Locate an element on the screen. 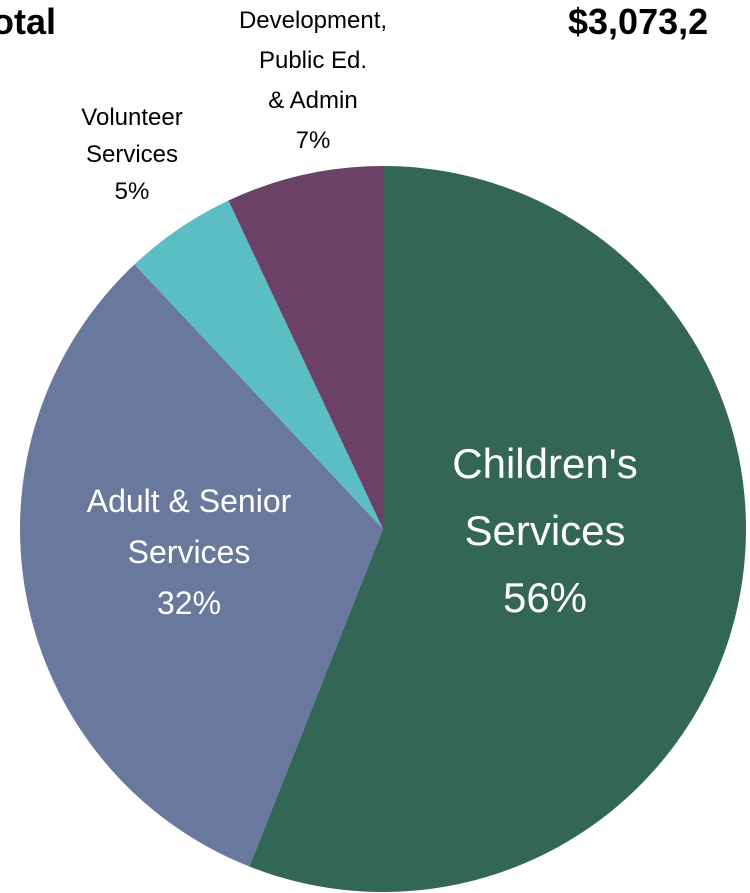 This screenshot has height=893, width=750. header-title-fragment: otal is located at coordinates (28, 21).